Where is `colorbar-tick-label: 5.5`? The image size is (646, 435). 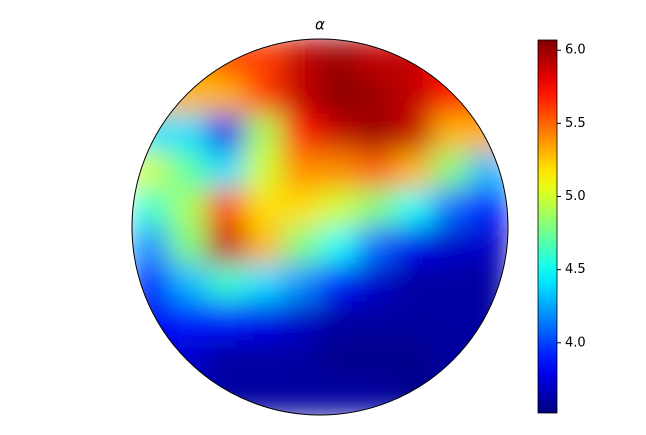
colorbar-tick-label: 5.5 is located at coordinates (575, 123).